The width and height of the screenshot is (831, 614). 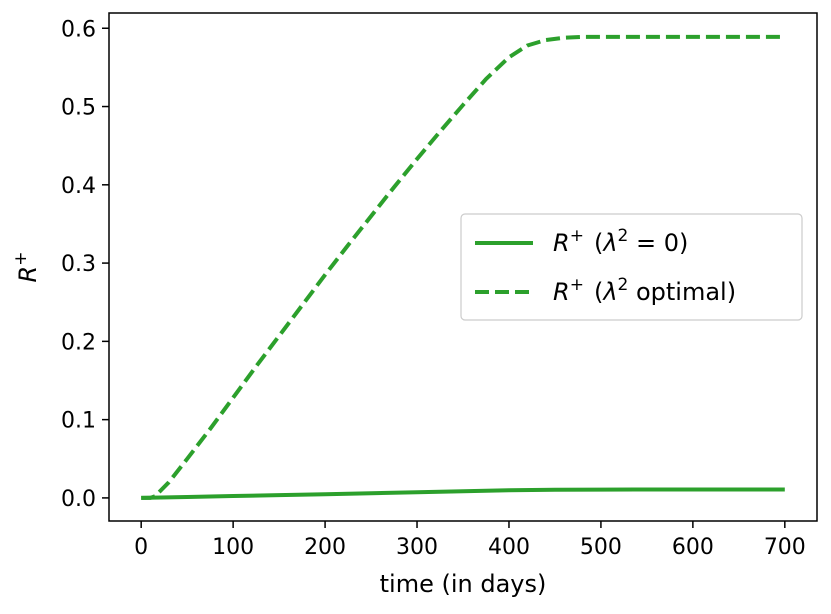 What do you see at coordinates (78, 499) in the screenshot?
I see `y-tick-label: 0.0` at bounding box center [78, 499].